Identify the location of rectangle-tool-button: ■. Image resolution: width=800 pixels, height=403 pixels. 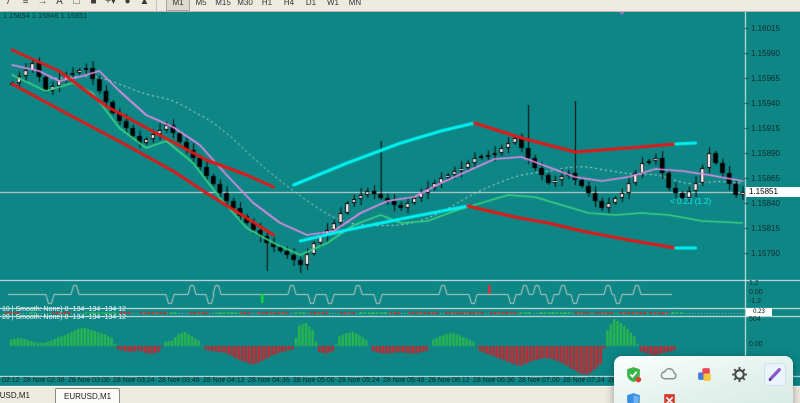
(93, 3).